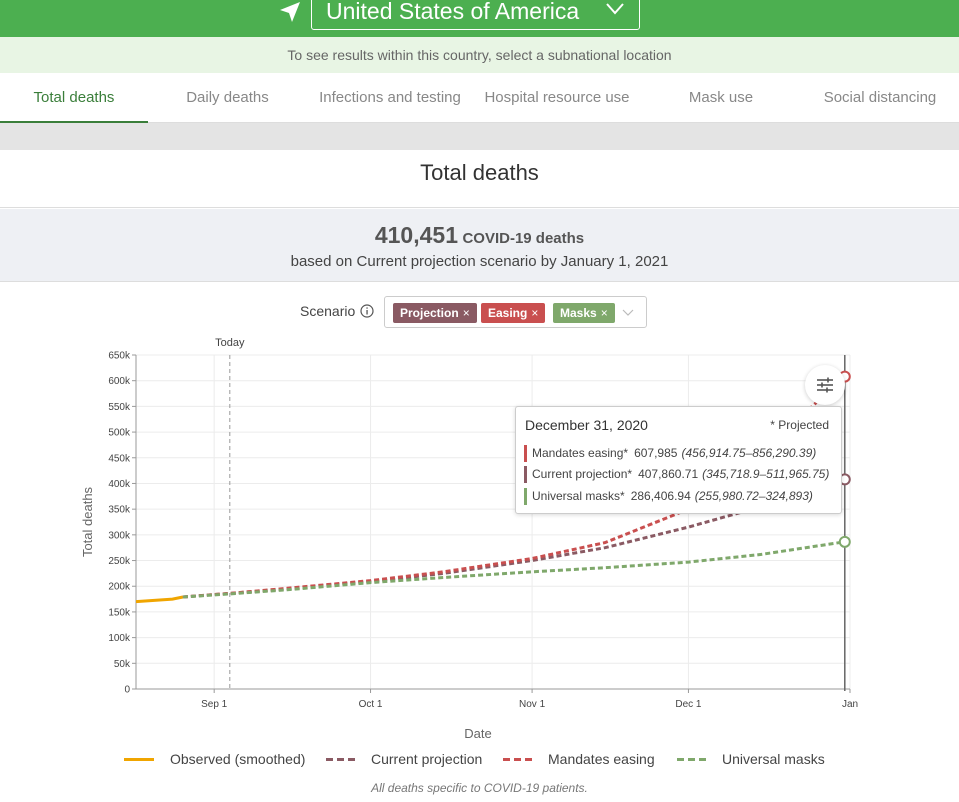 This screenshot has width=959, height=802. I want to click on country-select: United States of America, so click(475, 15).